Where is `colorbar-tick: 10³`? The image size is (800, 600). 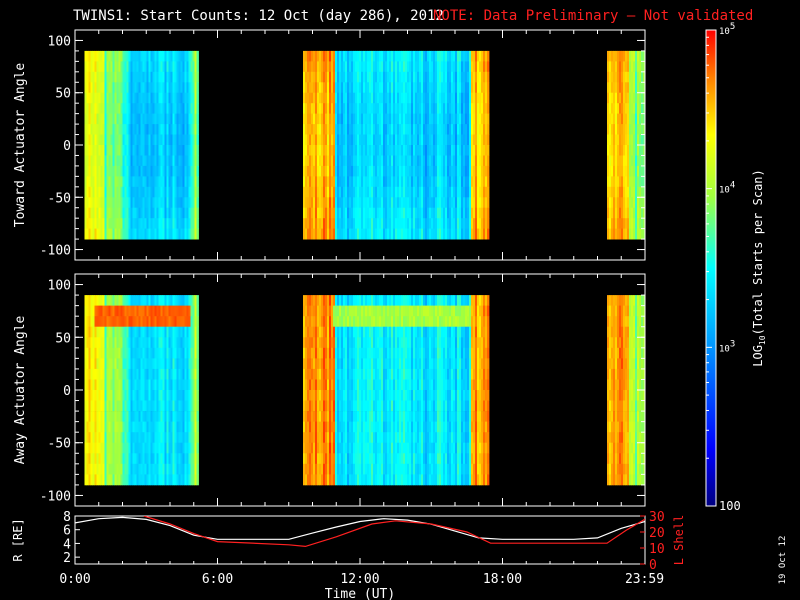
colorbar-tick: 10³ is located at coordinates (727, 346).